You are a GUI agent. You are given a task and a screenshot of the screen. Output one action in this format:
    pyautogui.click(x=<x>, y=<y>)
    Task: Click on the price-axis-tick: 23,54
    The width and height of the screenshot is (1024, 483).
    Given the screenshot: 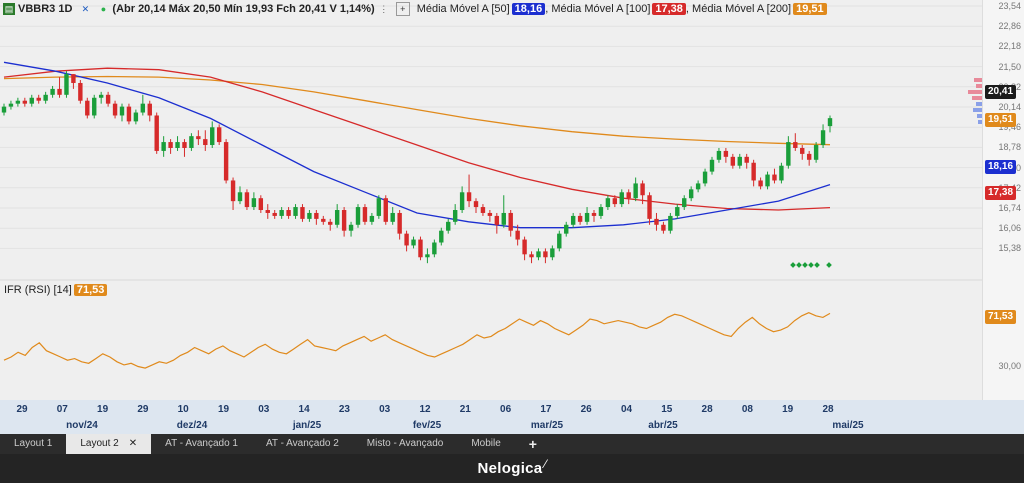 What is the action you would take?
    pyautogui.click(x=1009, y=6)
    